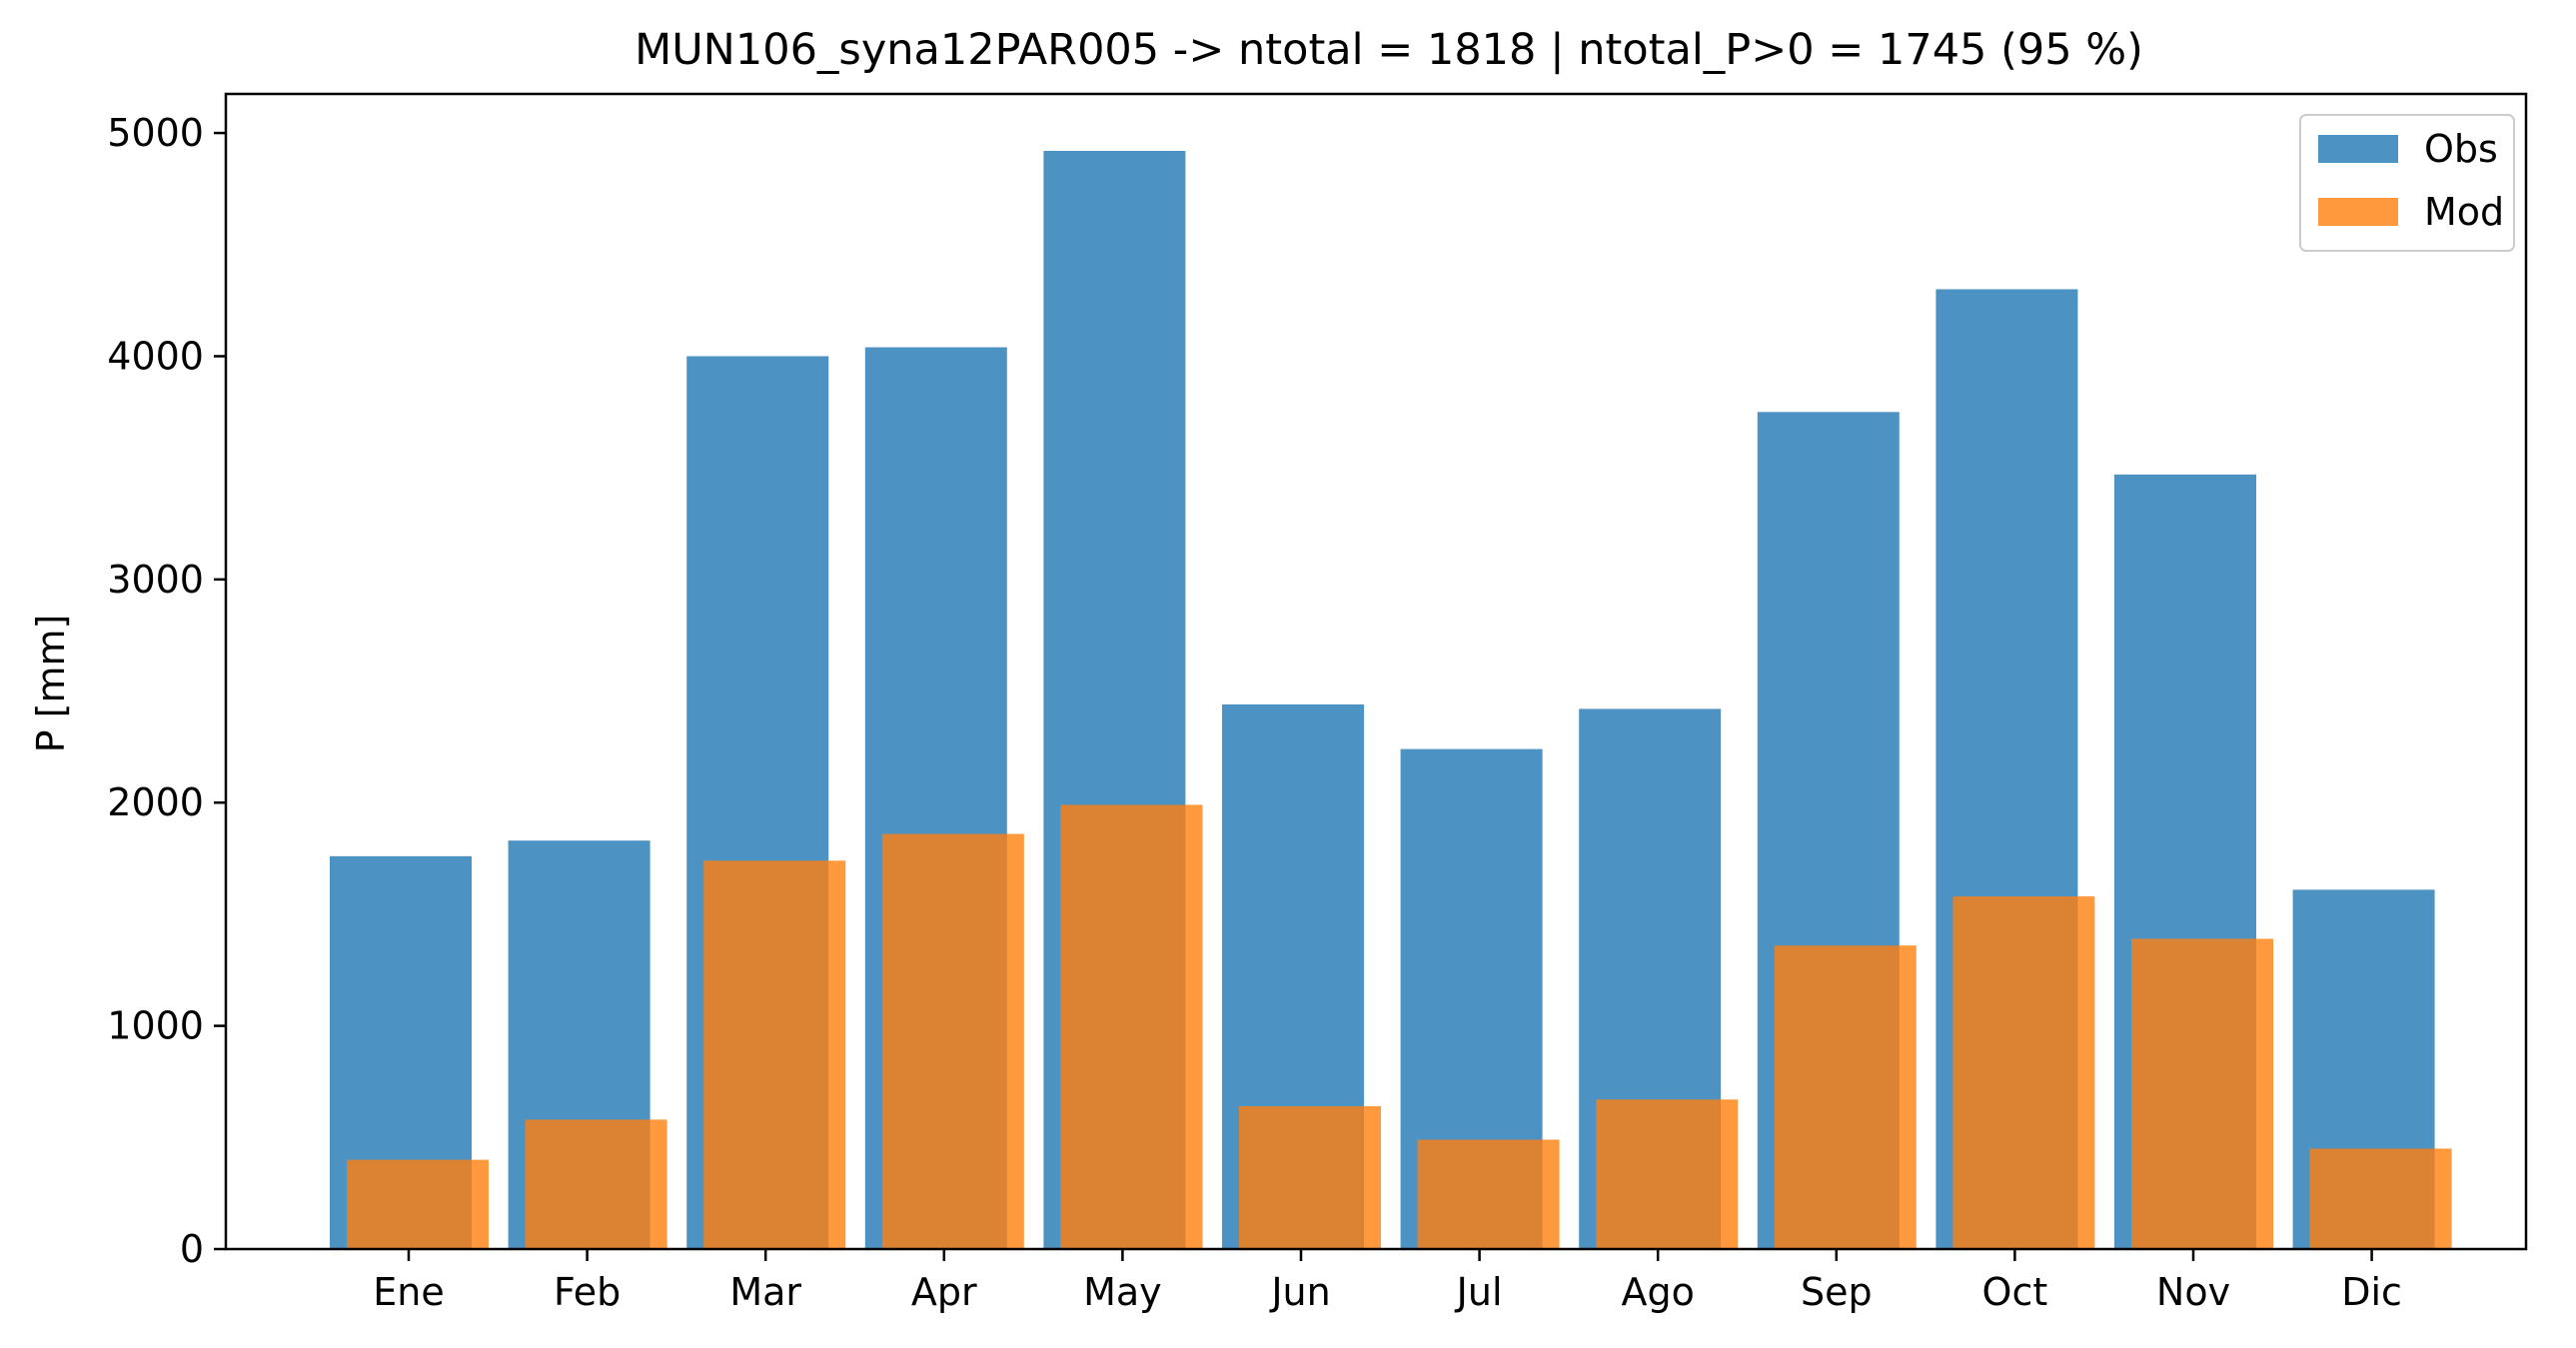 Image resolution: width=2576 pixels, height=1348 pixels. Describe the element at coordinates (2202, 1094) in the screenshot. I see `bar-mod-nov` at that location.